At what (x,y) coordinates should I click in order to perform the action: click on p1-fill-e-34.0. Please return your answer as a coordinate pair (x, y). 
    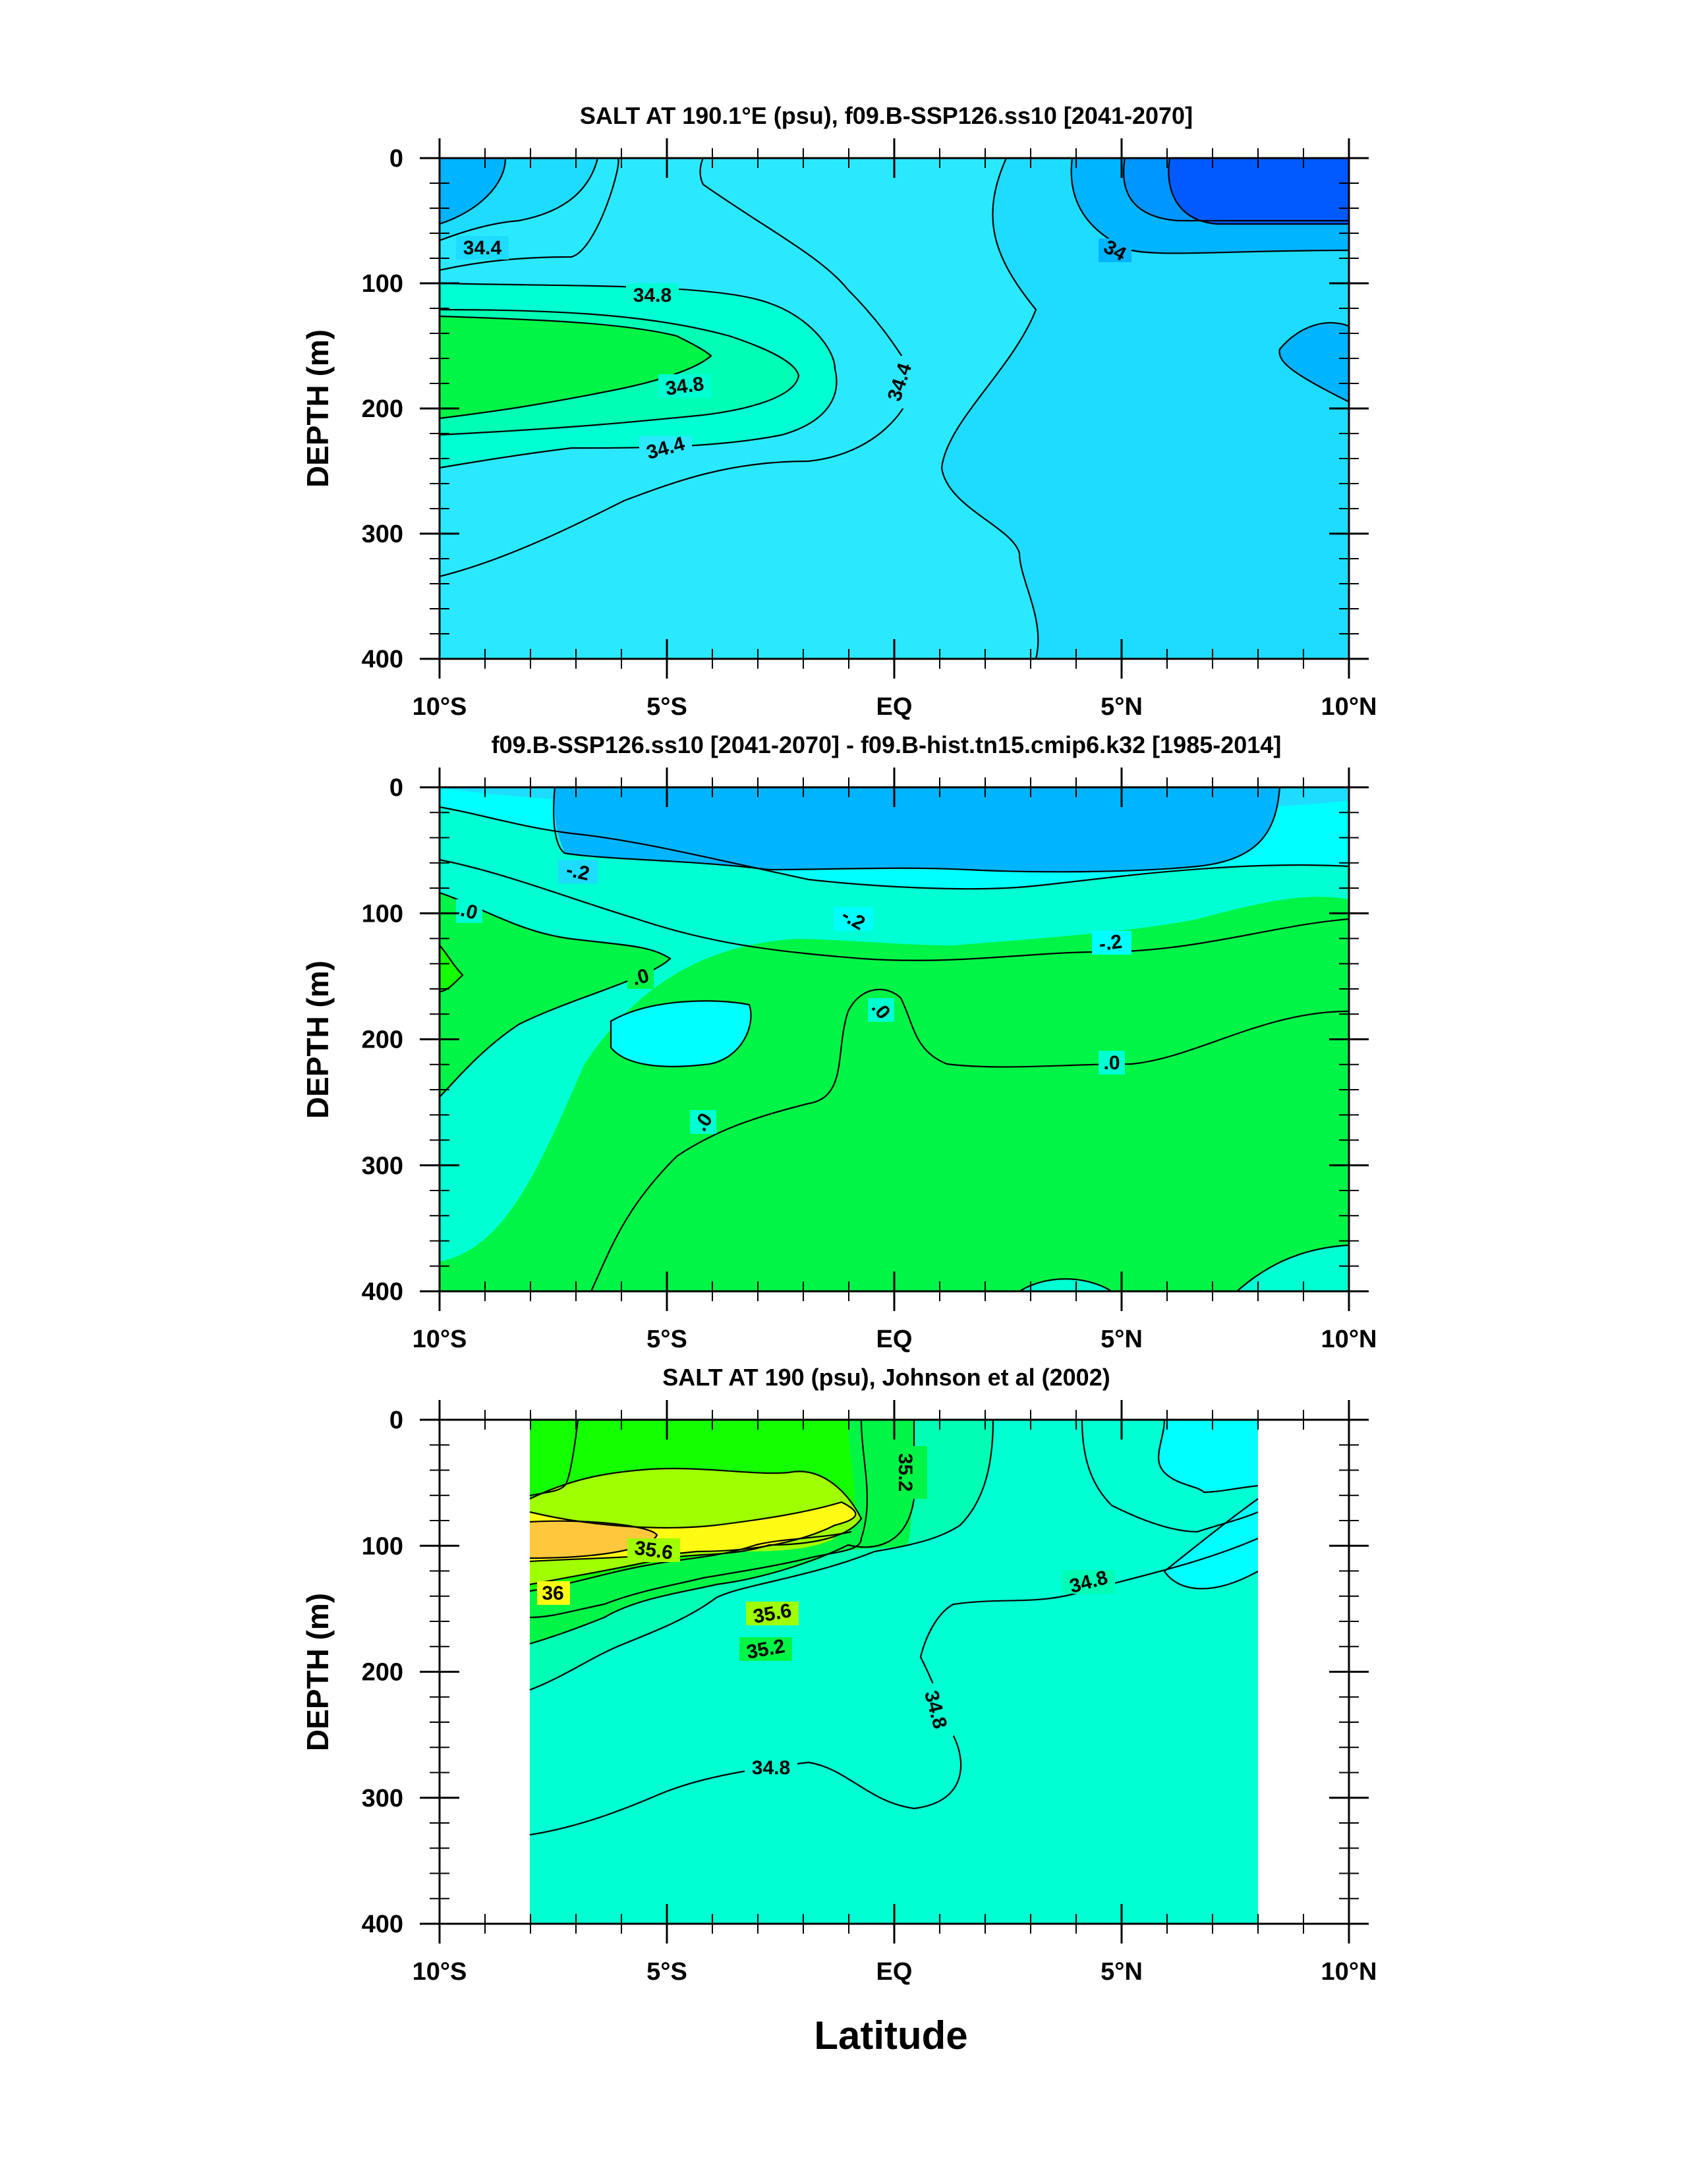
    Looking at the image, I should click on (1314, 362).